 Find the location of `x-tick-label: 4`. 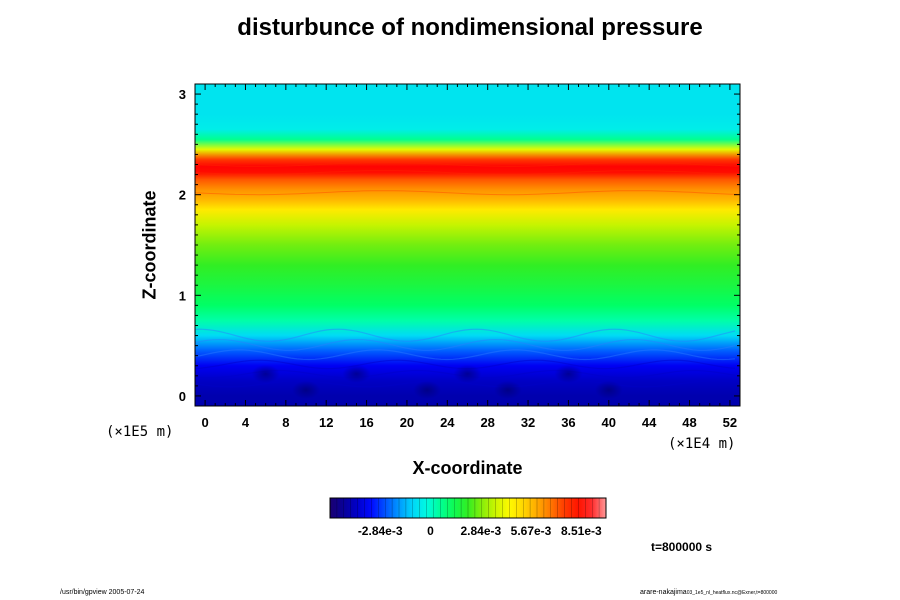

x-tick-label: 4 is located at coordinates (246, 422).